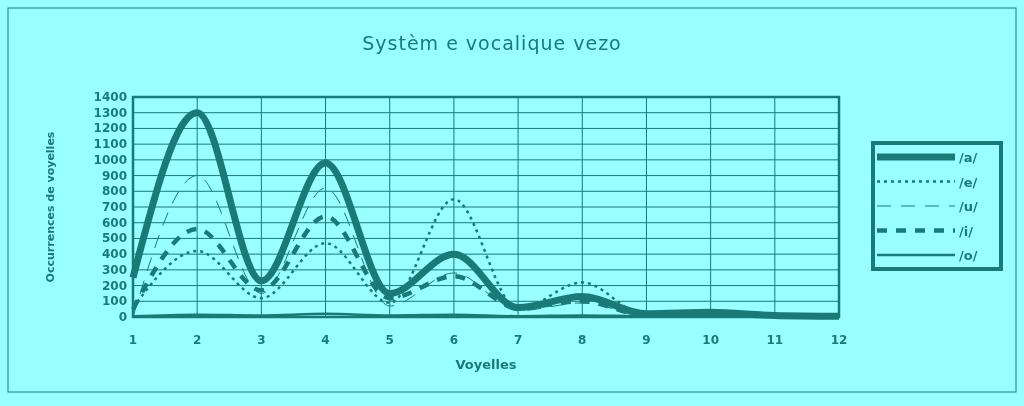 The image size is (1024, 406). What do you see at coordinates (114, 254) in the screenshot?
I see `y-tick-label: 400` at bounding box center [114, 254].